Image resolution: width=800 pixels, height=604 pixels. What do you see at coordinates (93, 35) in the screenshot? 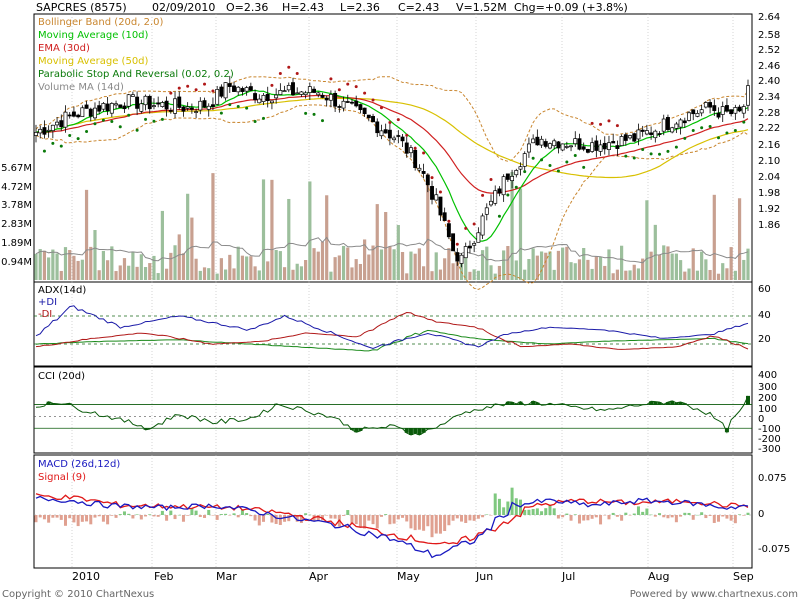
I see `legend-ma10: Moving Average (10d)` at bounding box center [93, 35].